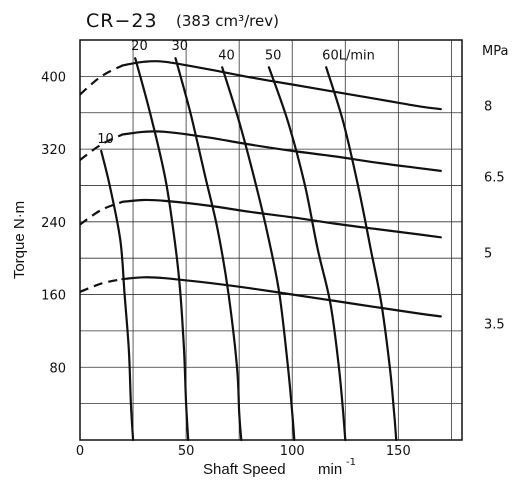 The height and width of the screenshot is (482, 515). What do you see at coordinates (53, 77) in the screenshot?
I see `y-tick-label: 400` at bounding box center [53, 77].